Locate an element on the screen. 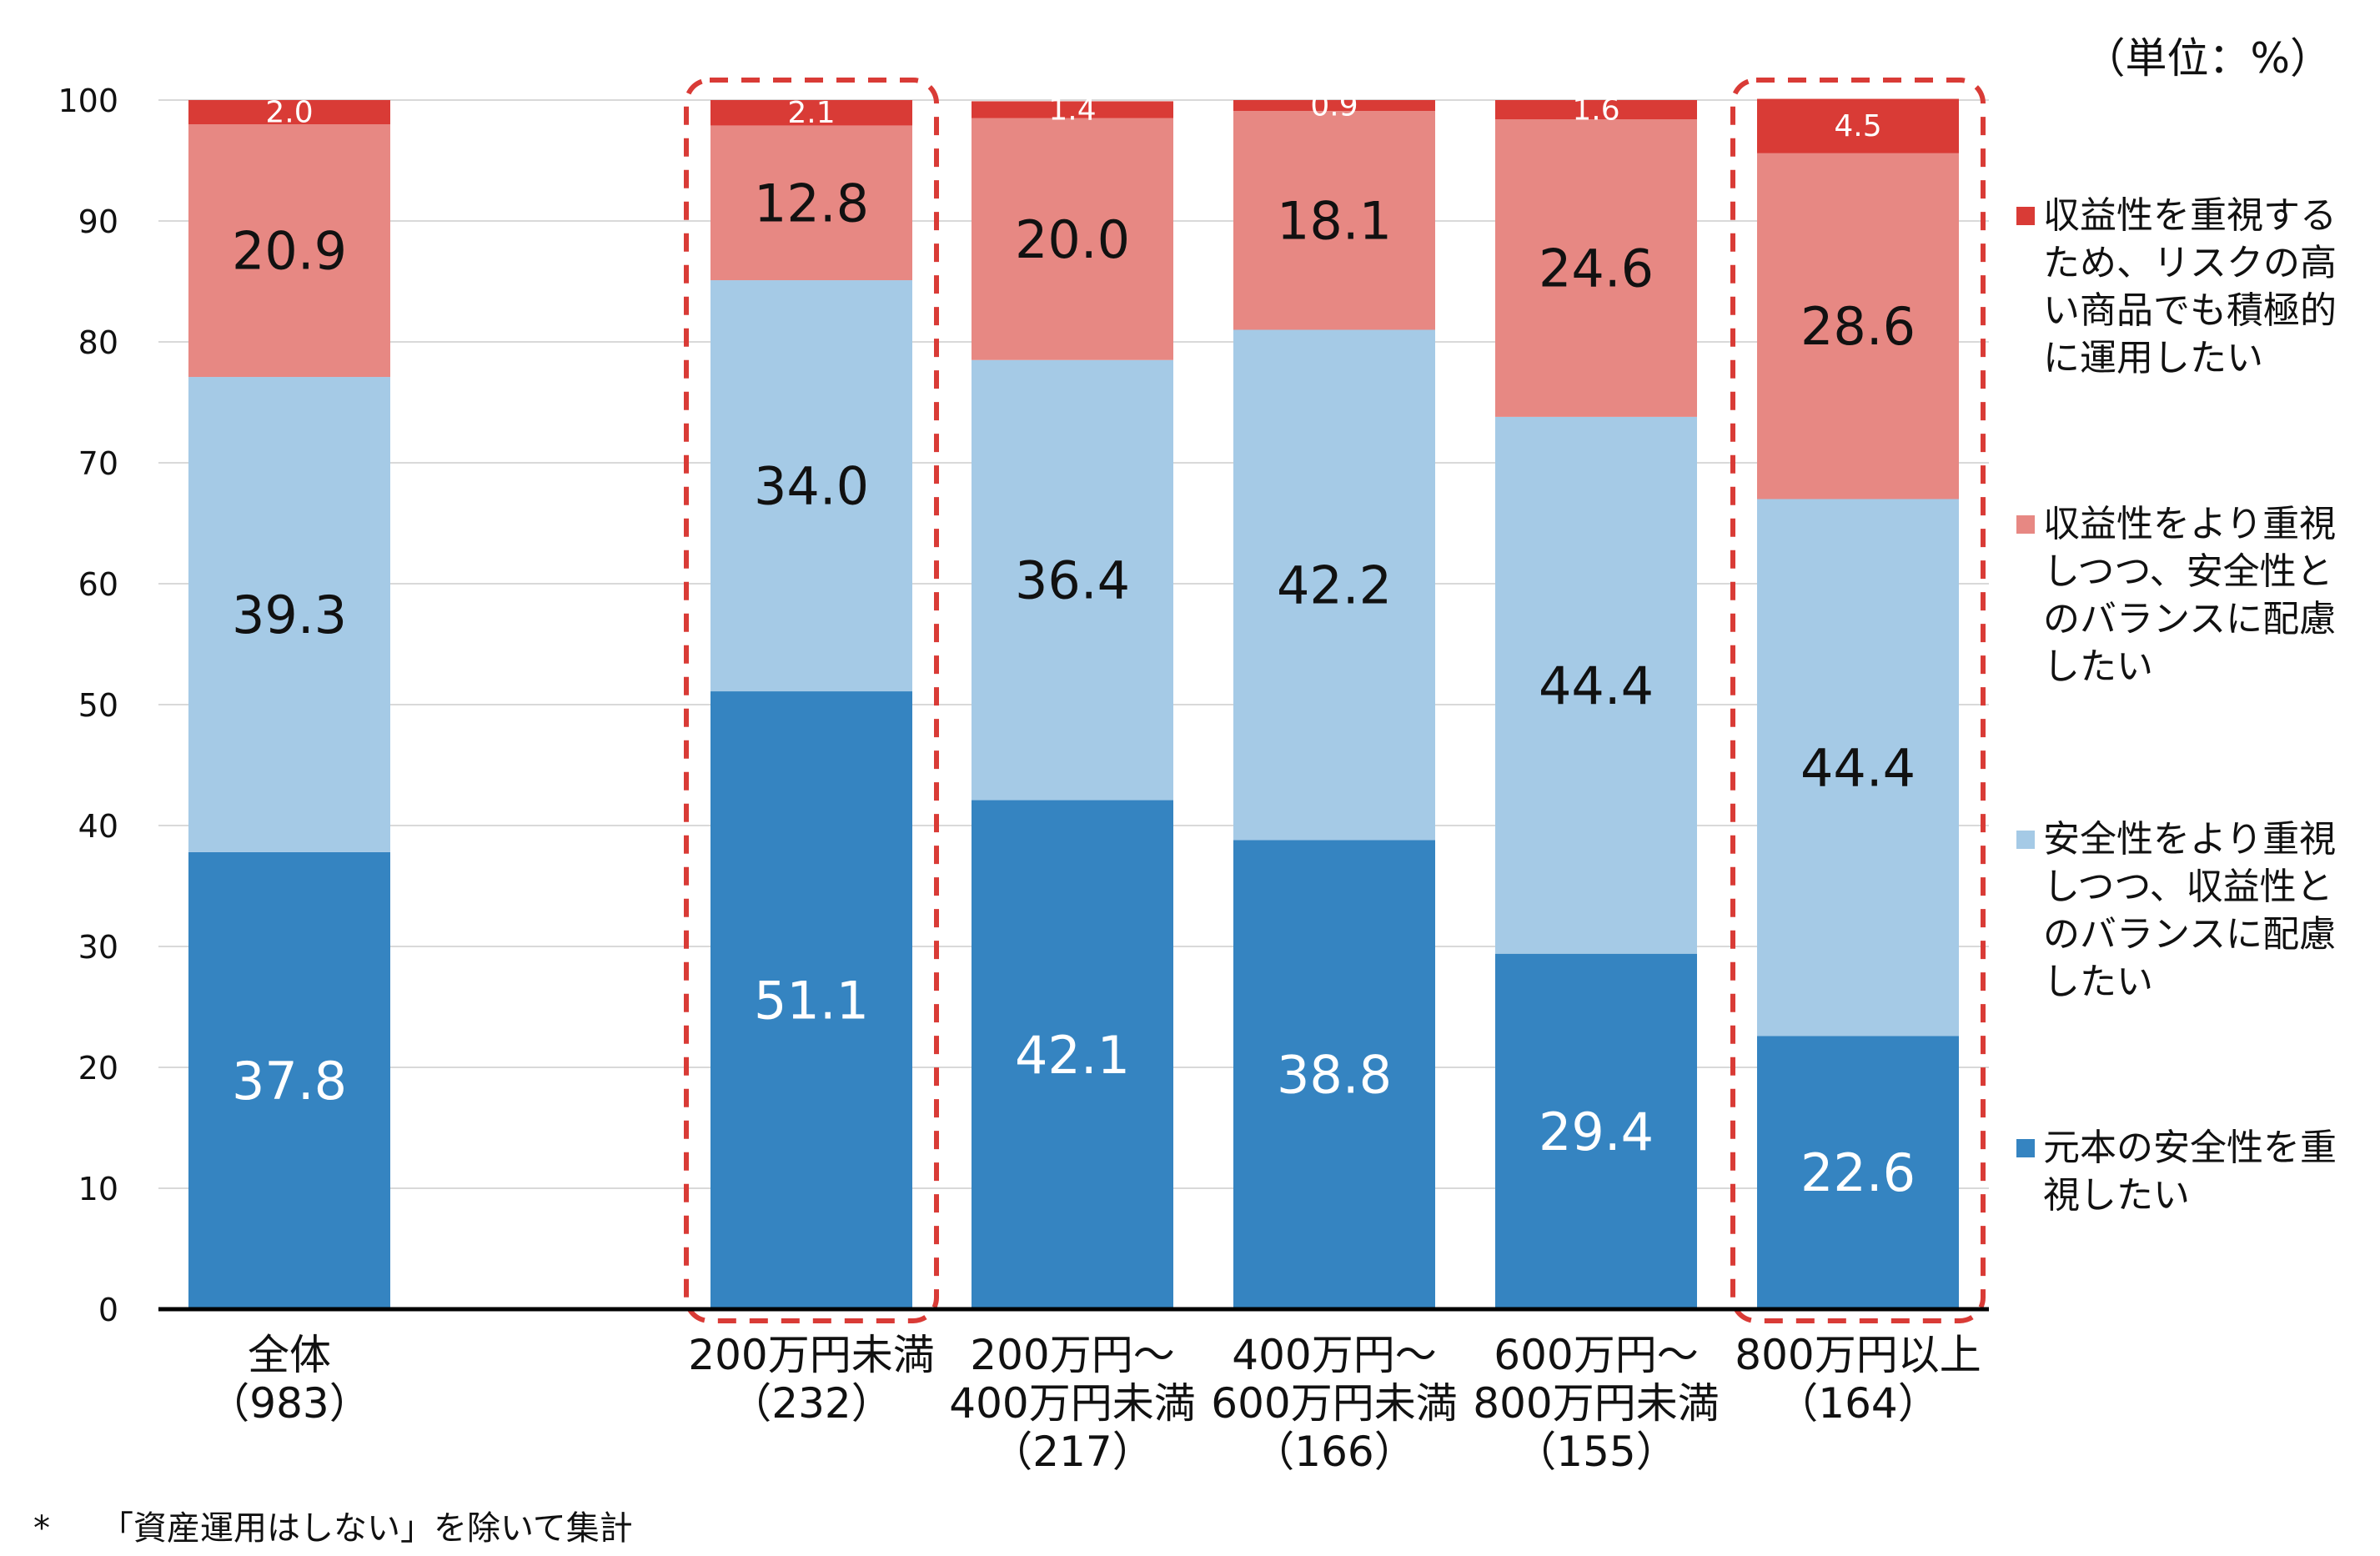  footnote: * 「資産運用はしない」を除いて集計 is located at coordinates (333, 1525).